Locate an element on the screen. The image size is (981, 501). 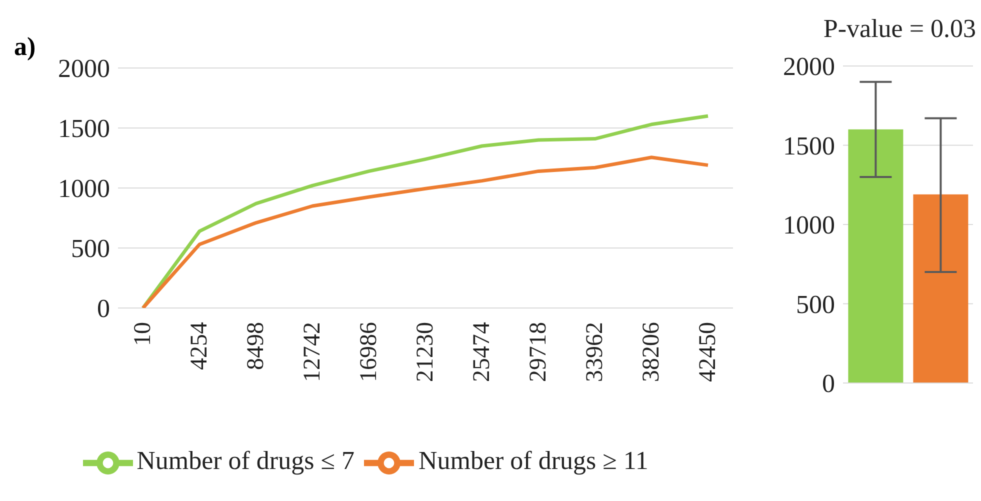
x-tick-label: 4254 is located at coordinates (199, 346).